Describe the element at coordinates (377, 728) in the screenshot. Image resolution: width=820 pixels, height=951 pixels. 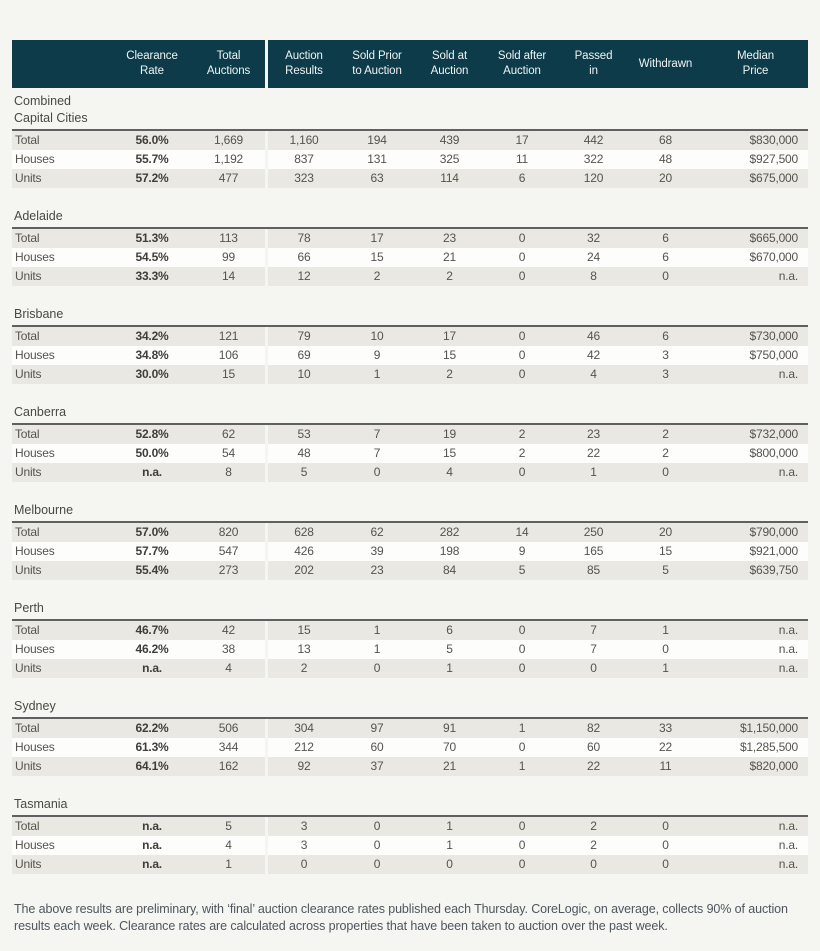
I see `cell-sold-prior-to-auction: 97` at that location.